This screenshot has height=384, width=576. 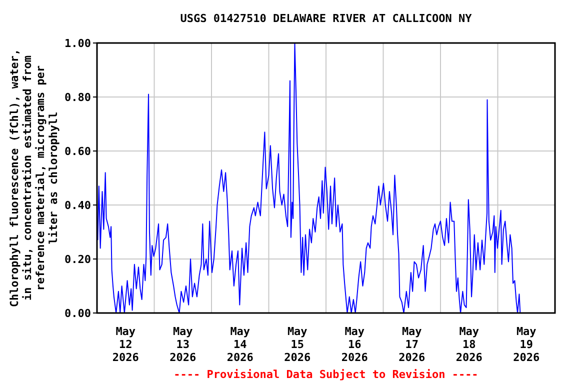 I want to click on x-tick-label: May 16 2026, so click(x=354, y=344).